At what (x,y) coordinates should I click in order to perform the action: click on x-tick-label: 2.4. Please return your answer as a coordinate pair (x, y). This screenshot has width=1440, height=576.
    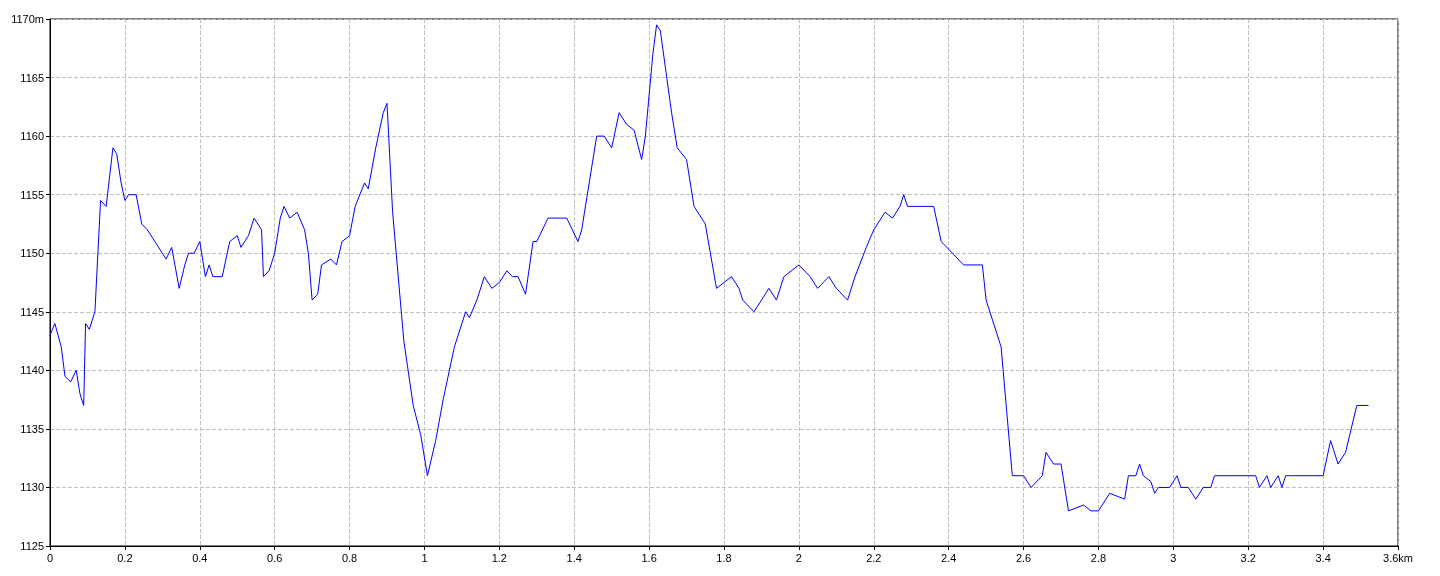
    Looking at the image, I should click on (949, 557).